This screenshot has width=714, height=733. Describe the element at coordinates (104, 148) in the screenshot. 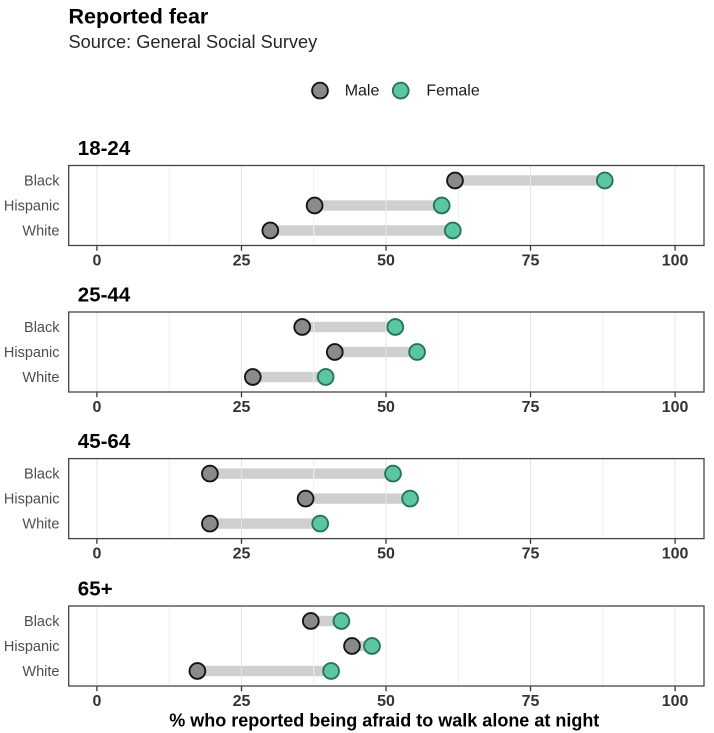

I see `svg-text: 18-24` at that location.